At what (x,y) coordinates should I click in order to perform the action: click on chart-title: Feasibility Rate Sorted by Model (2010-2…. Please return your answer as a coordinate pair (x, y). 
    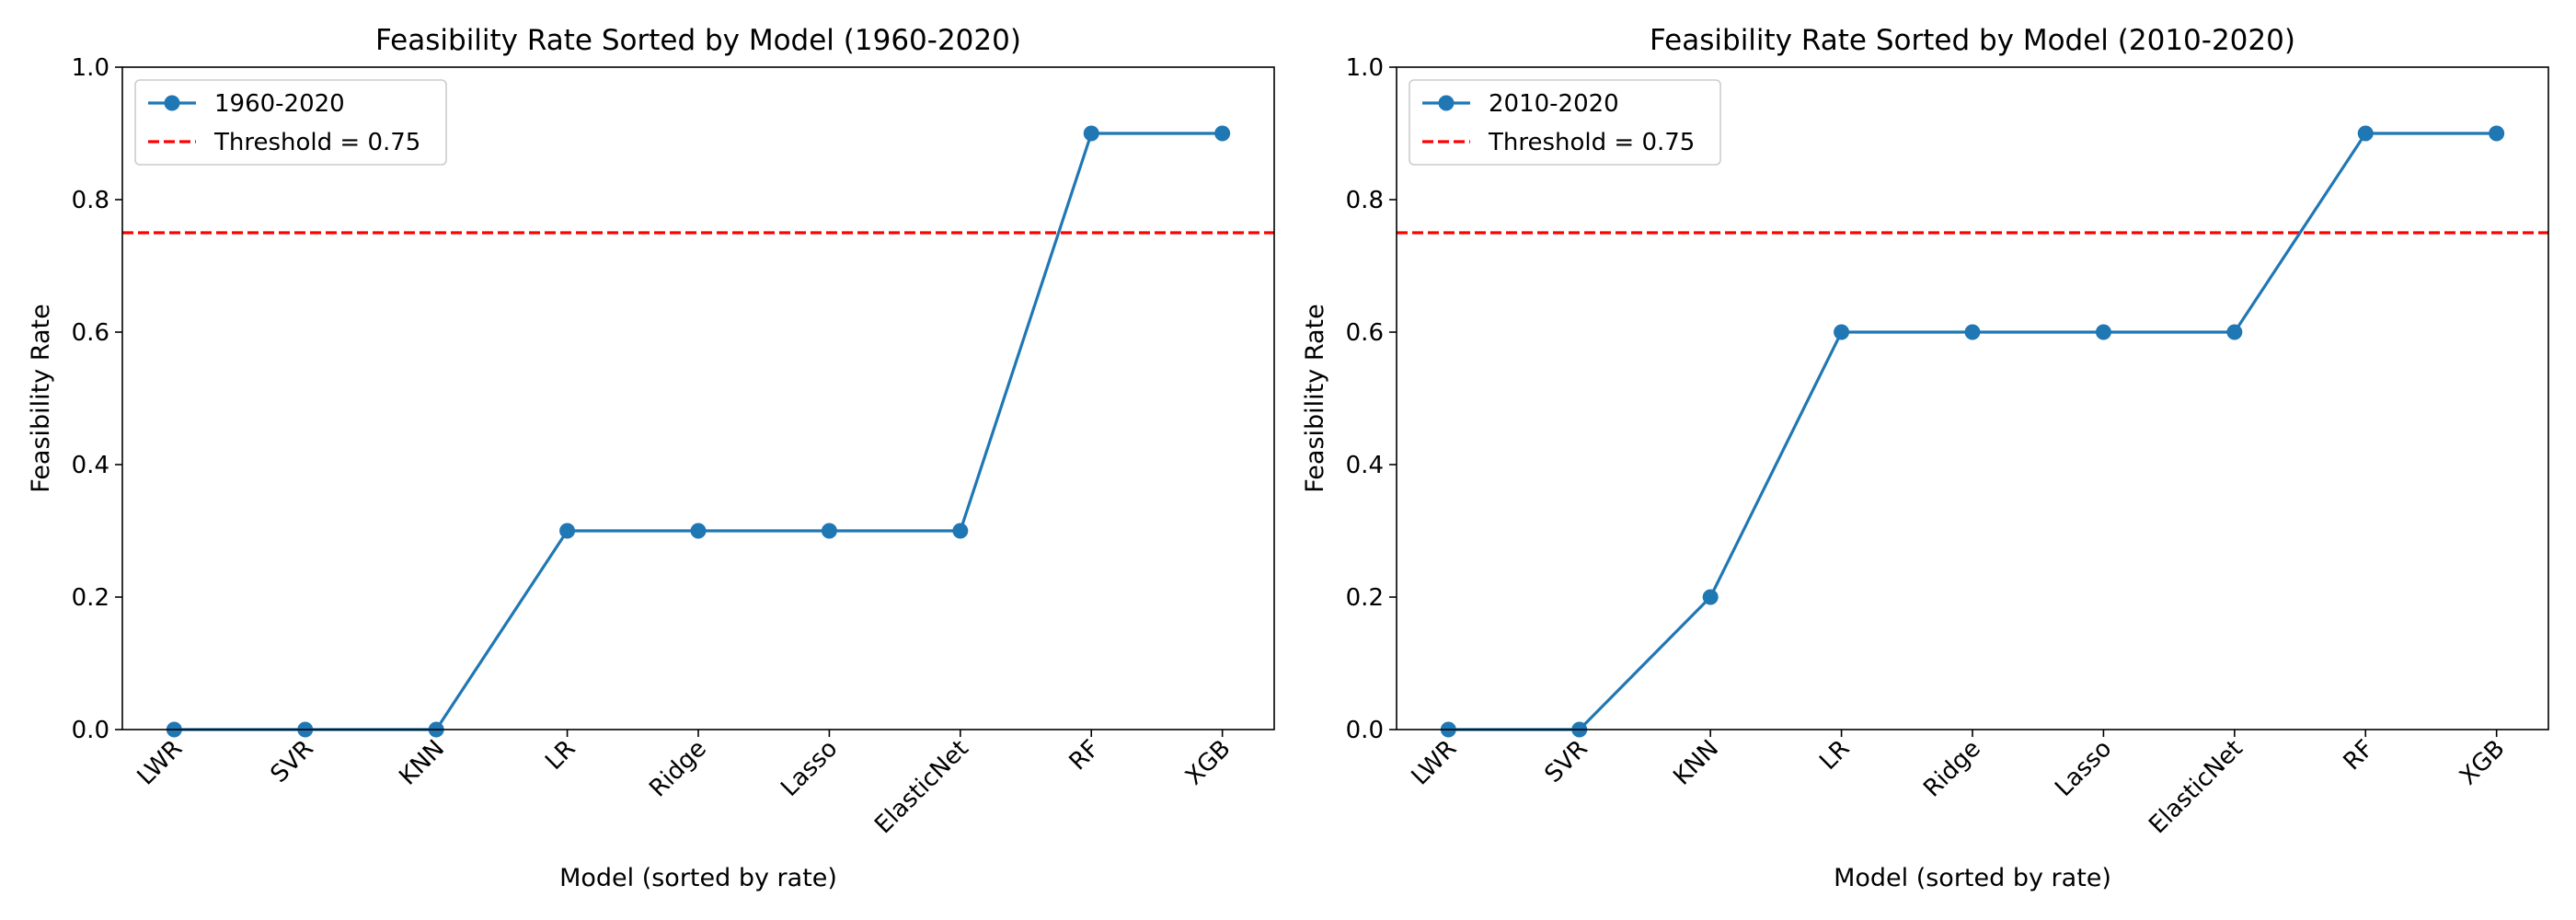
    Looking at the image, I should click on (1972, 40).